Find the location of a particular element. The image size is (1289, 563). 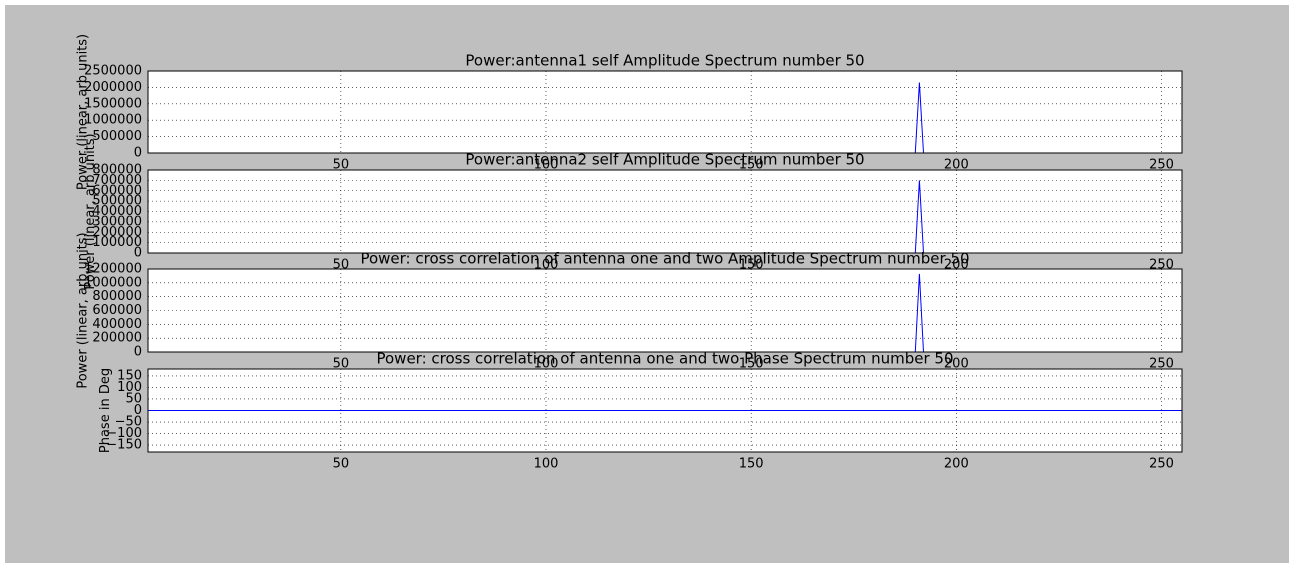

y-tick-label: 2000000 is located at coordinates (113, 87).